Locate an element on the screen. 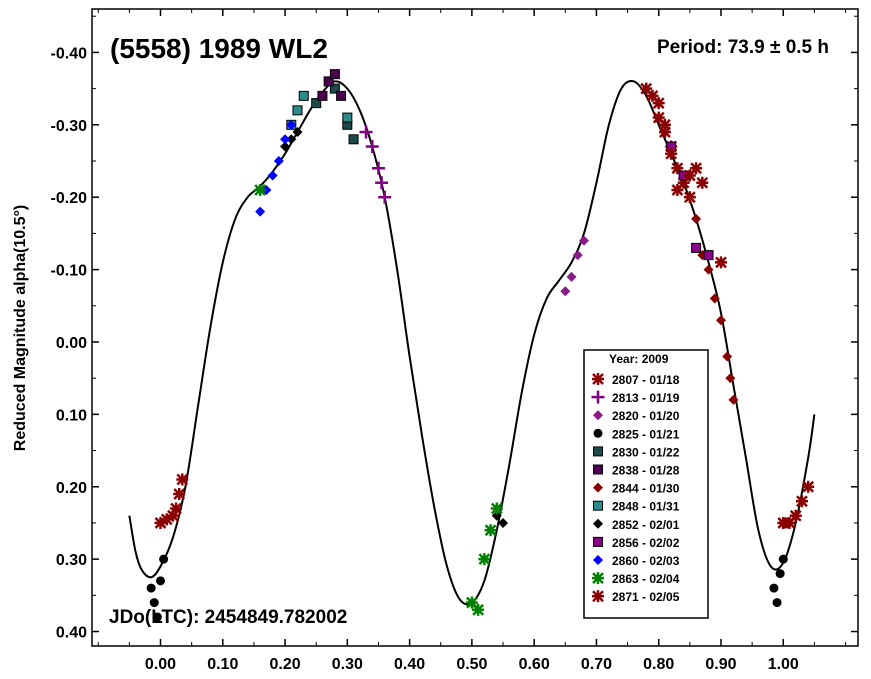 The image size is (871, 679). legend-entry-label: 2863 - 02/04 is located at coordinates (646, 579).